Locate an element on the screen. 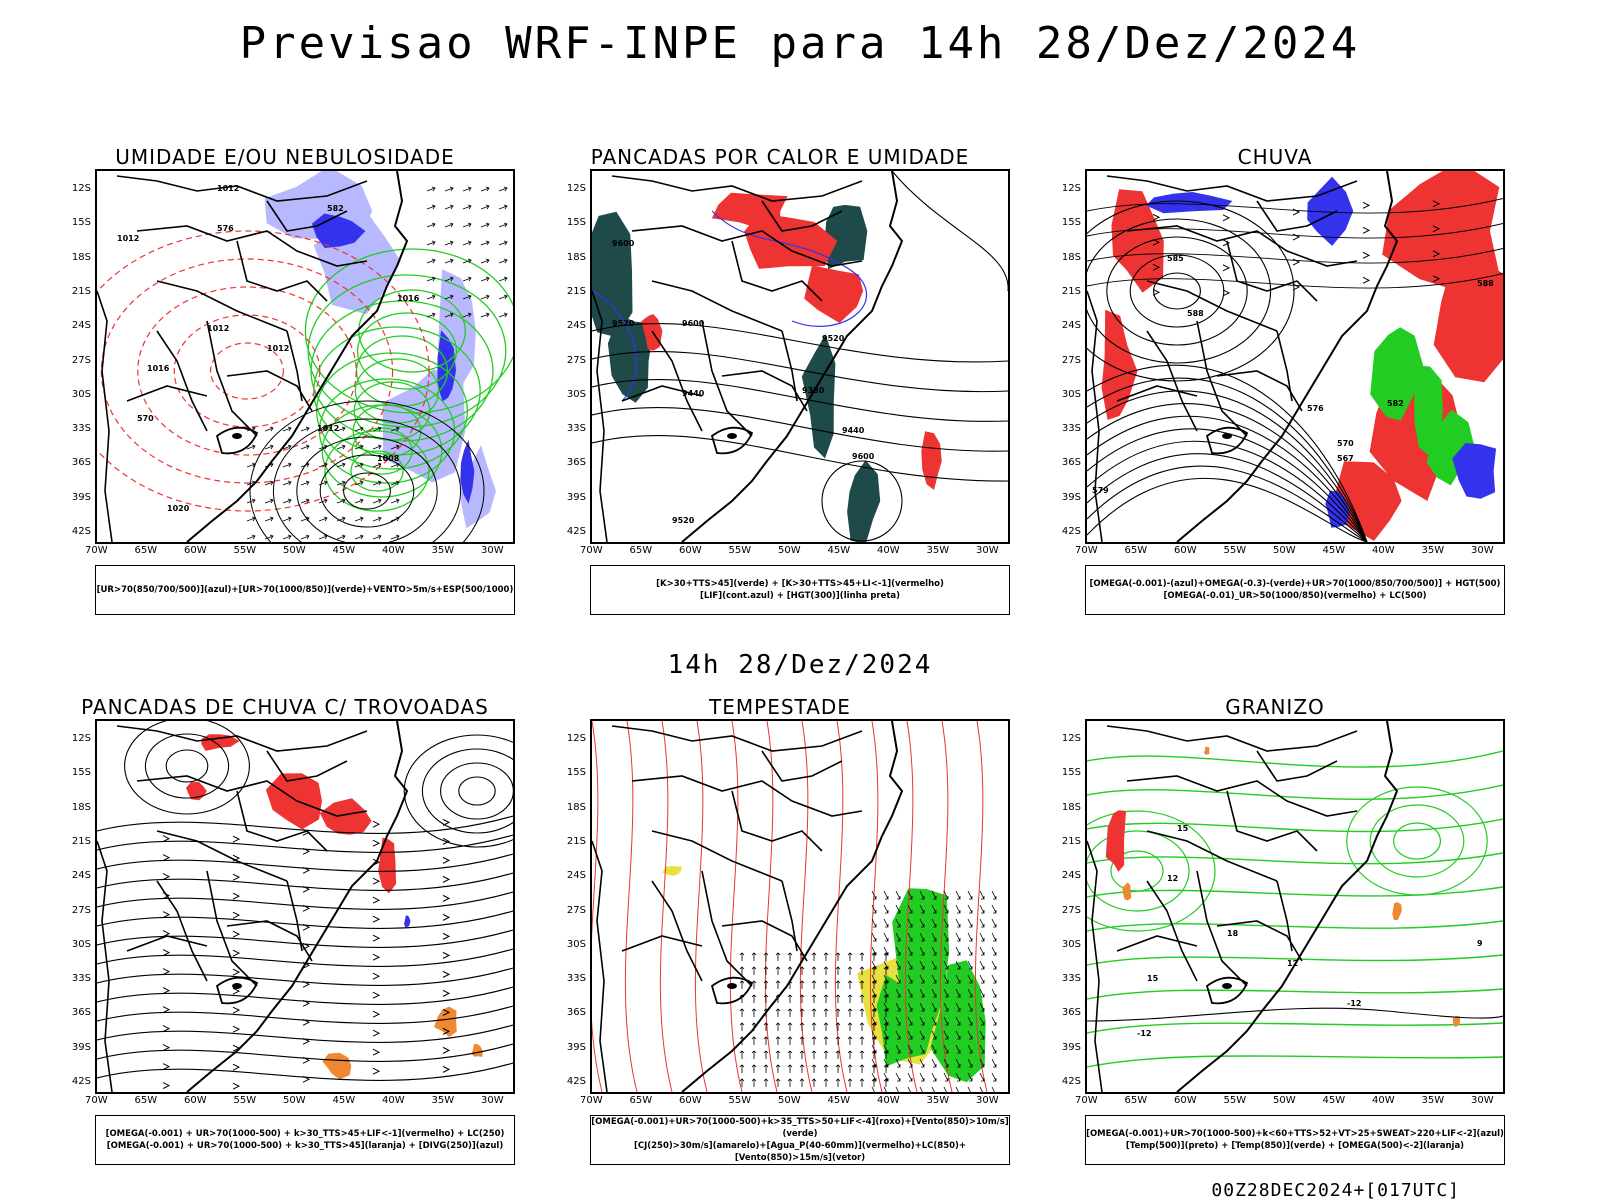 The height and width of the screenshot is (1201, 1600). panel-title: TEMPESTADE is located at coordinates (780, 707).